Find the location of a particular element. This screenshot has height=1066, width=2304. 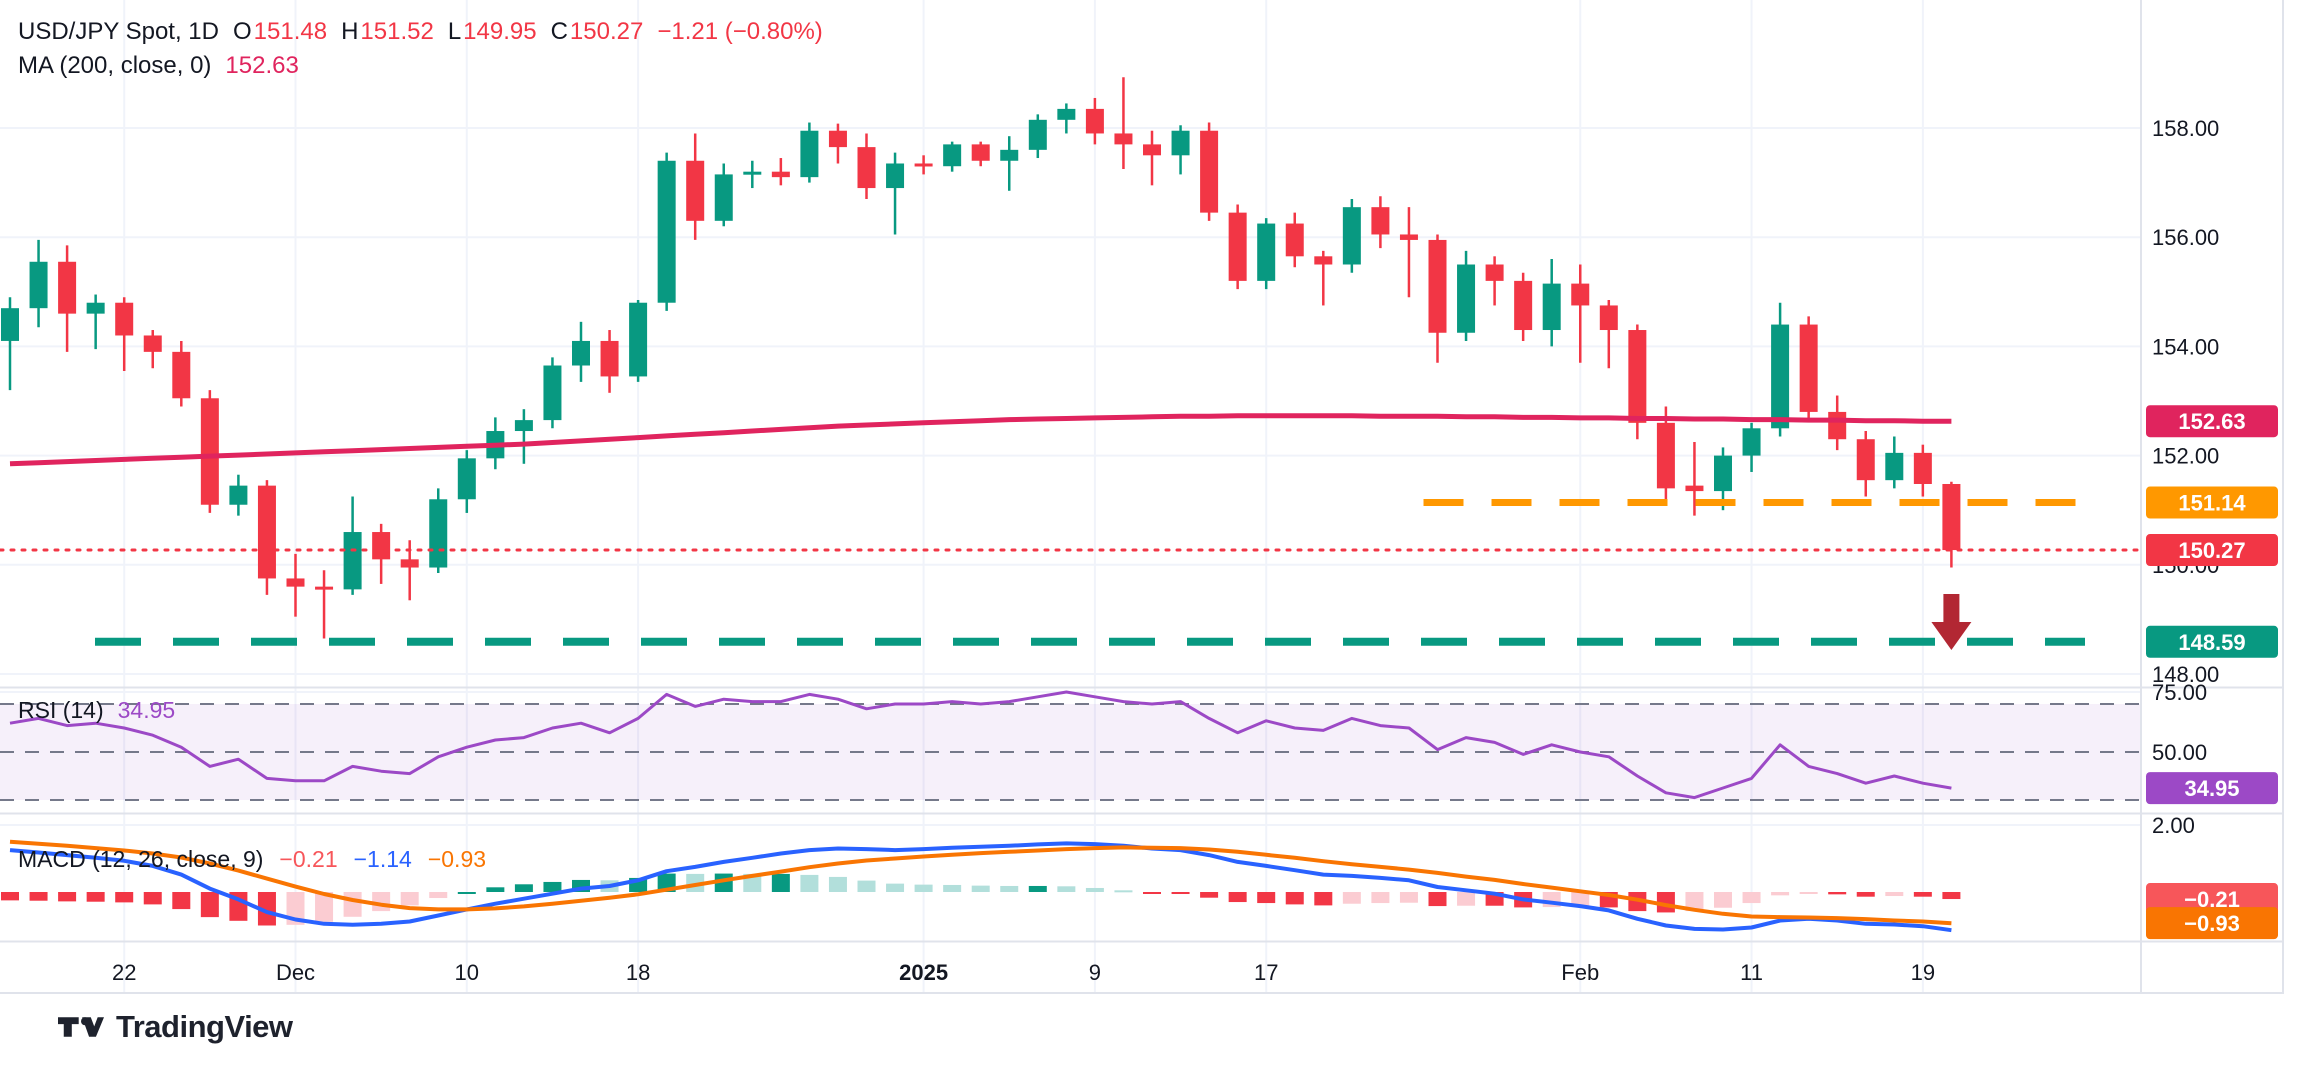

axis-badge-label: 152.63 is located at coordinates (2211, 421).